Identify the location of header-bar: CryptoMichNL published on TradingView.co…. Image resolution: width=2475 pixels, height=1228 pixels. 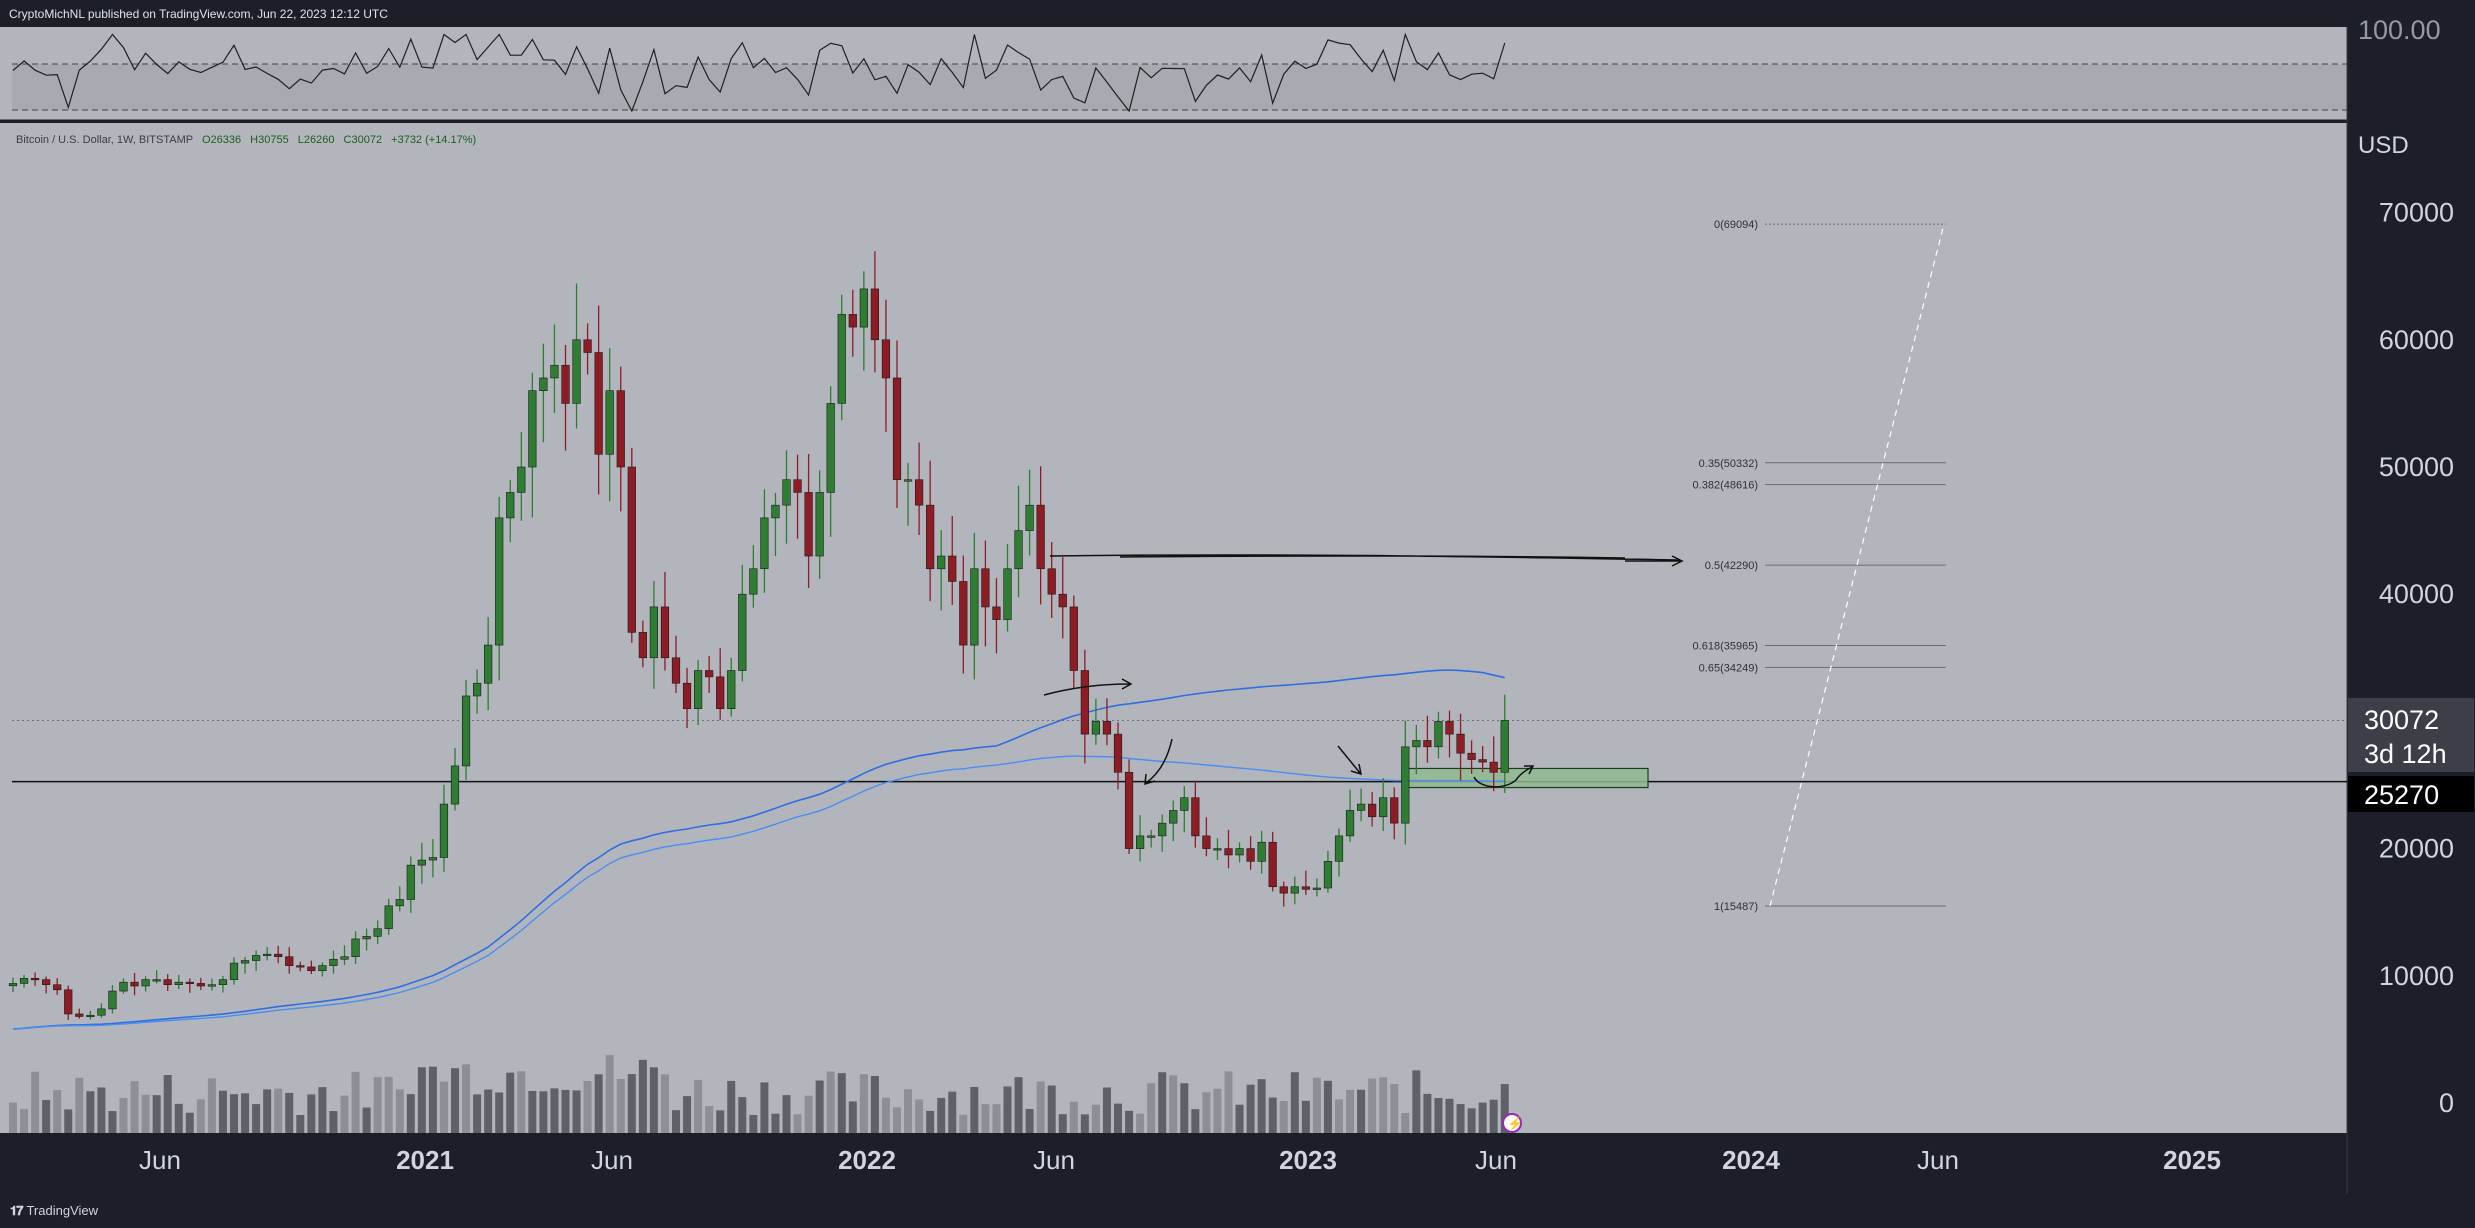
(1237, 13).